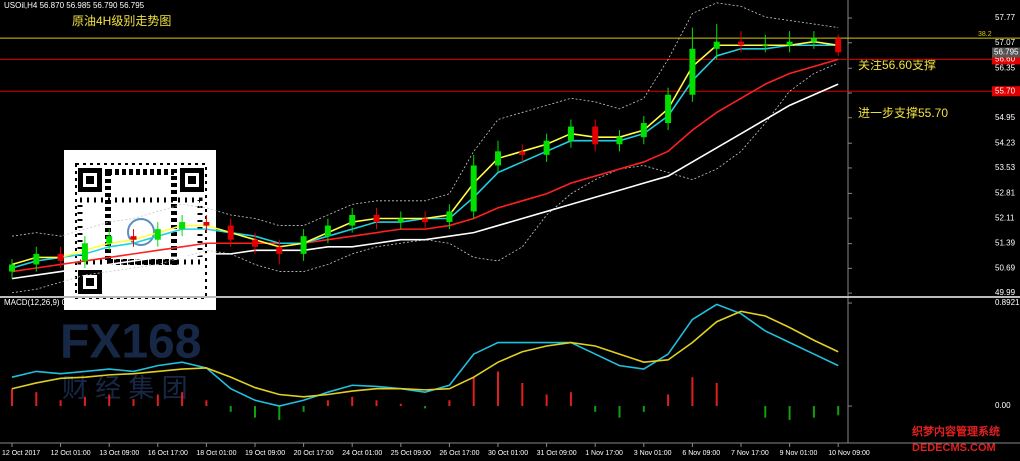 The image size is (1020, 461). What do you see at coordinates (265, 453) in the screenshot?
I see `x-tick-label: 19 Oct 09:00` at bounding box center [265, 453].